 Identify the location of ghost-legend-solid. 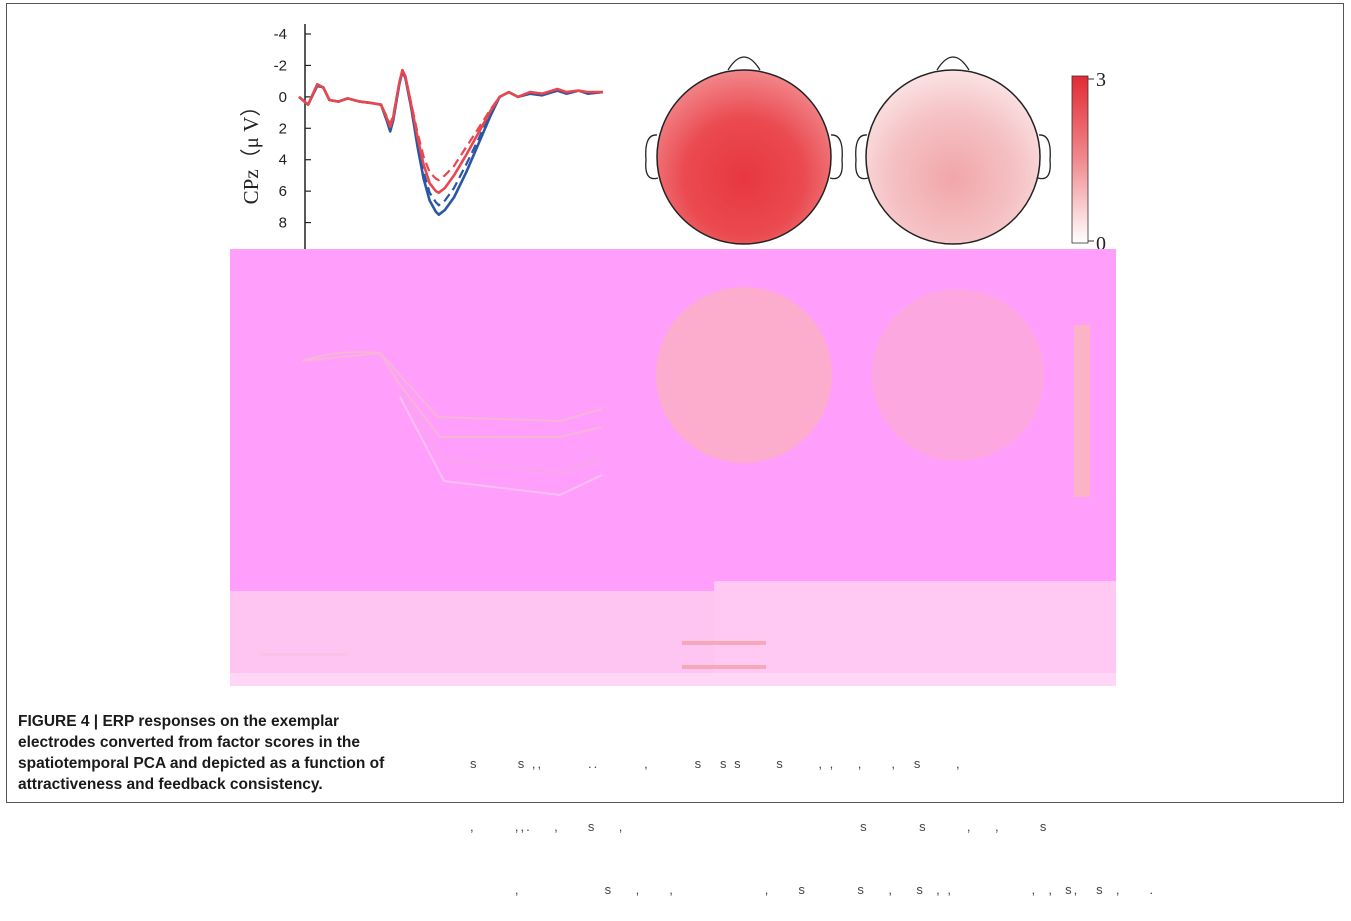
(724, 643).